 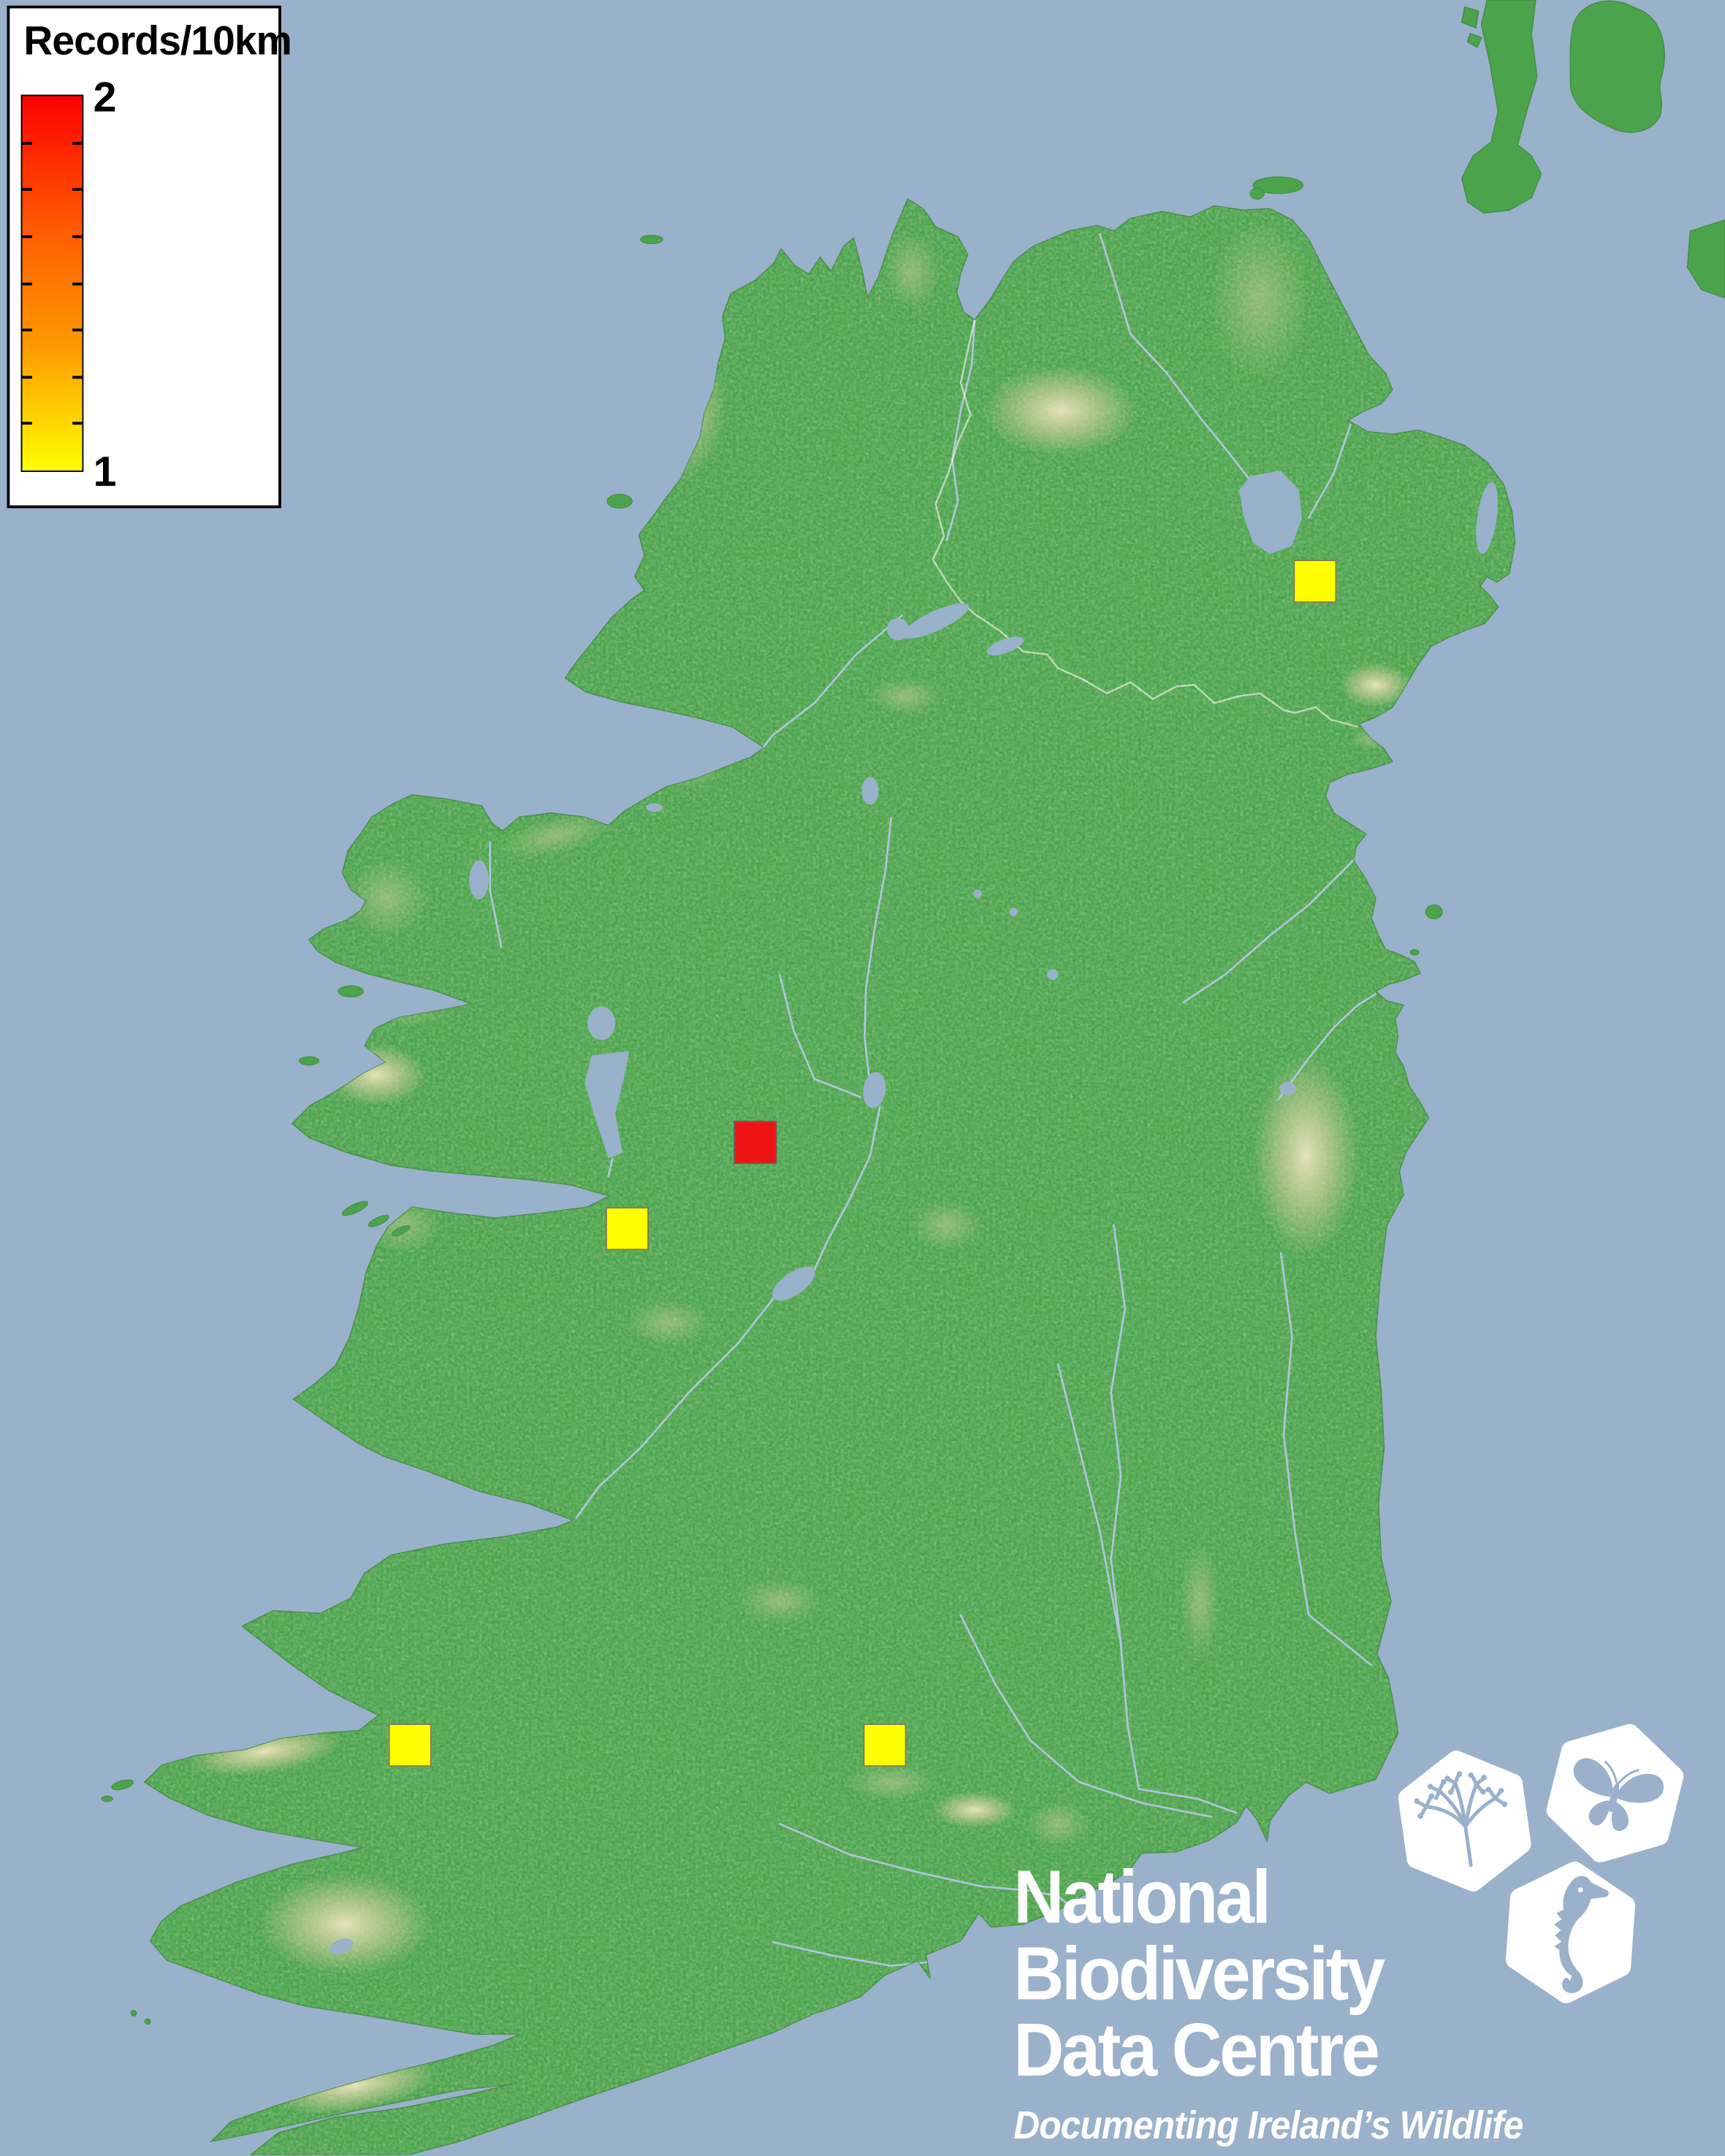 What do you see at coordinates (1278, 185) in the screenshot?
I see `rathlin-island` at bounding box center [1278, 185].